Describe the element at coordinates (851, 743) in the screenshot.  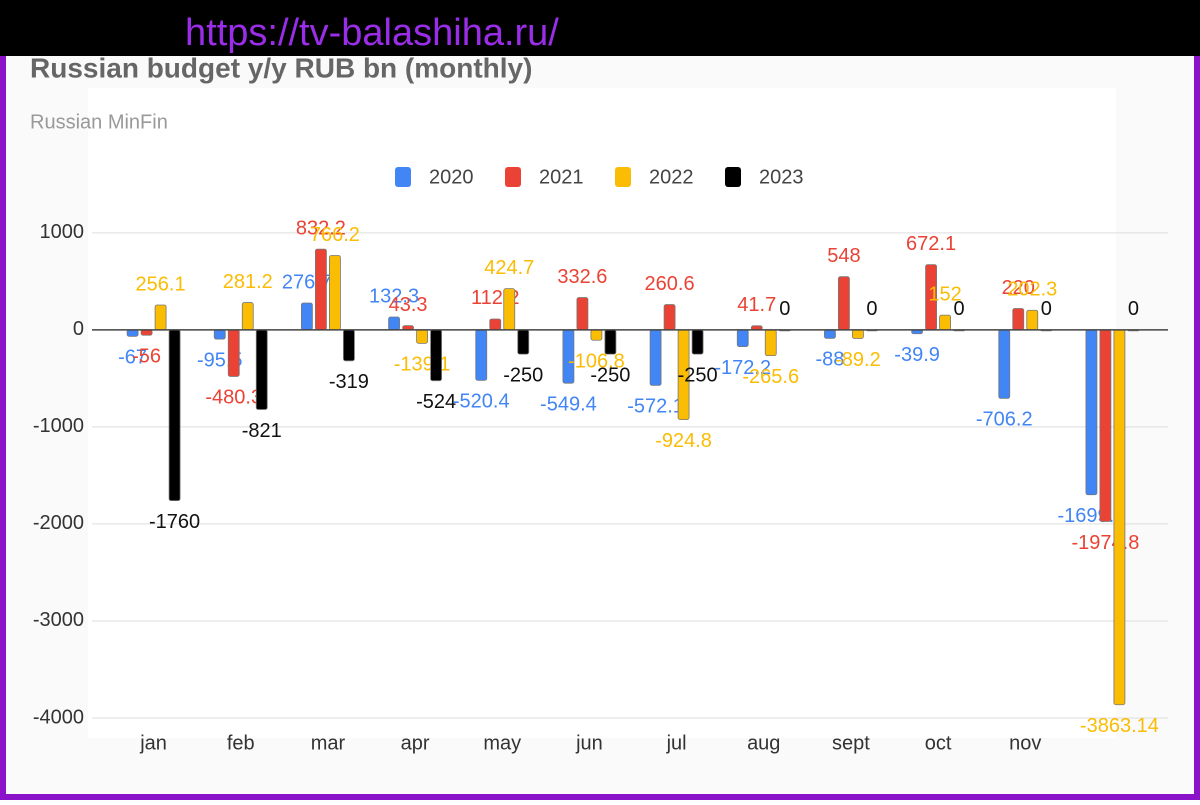
I see `x-tick-label: sept` at that location.